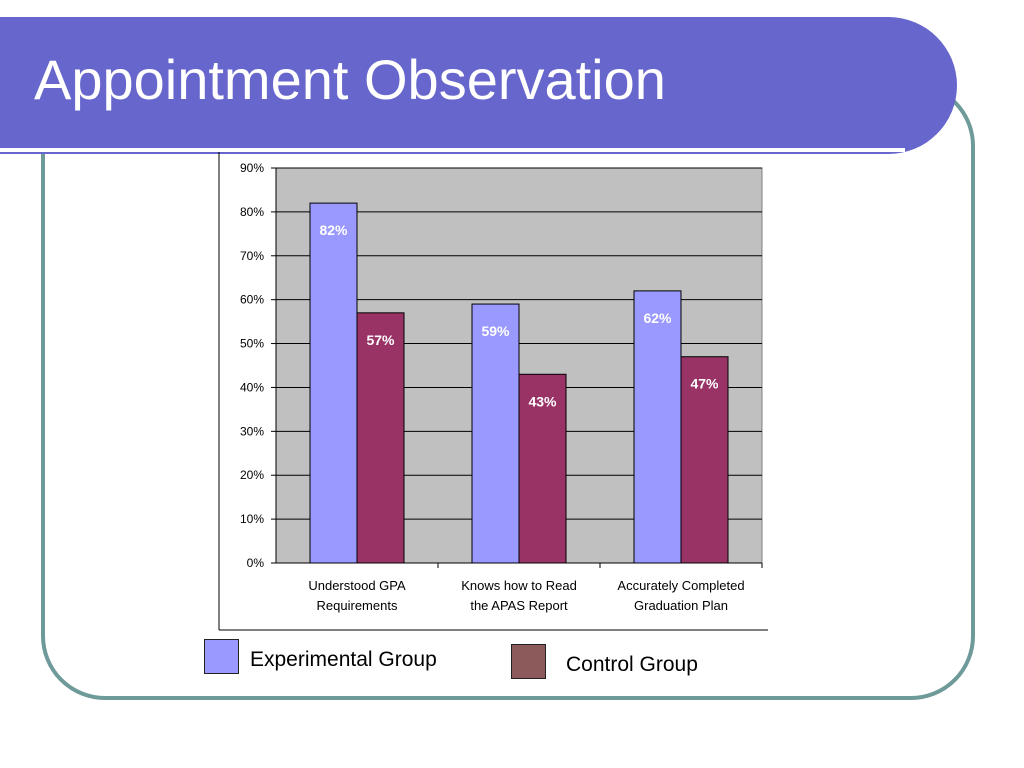 The height and width of the screenshot is (768, 1024). I want to click on slide-title: Appointment Observation, so click(350, 79).